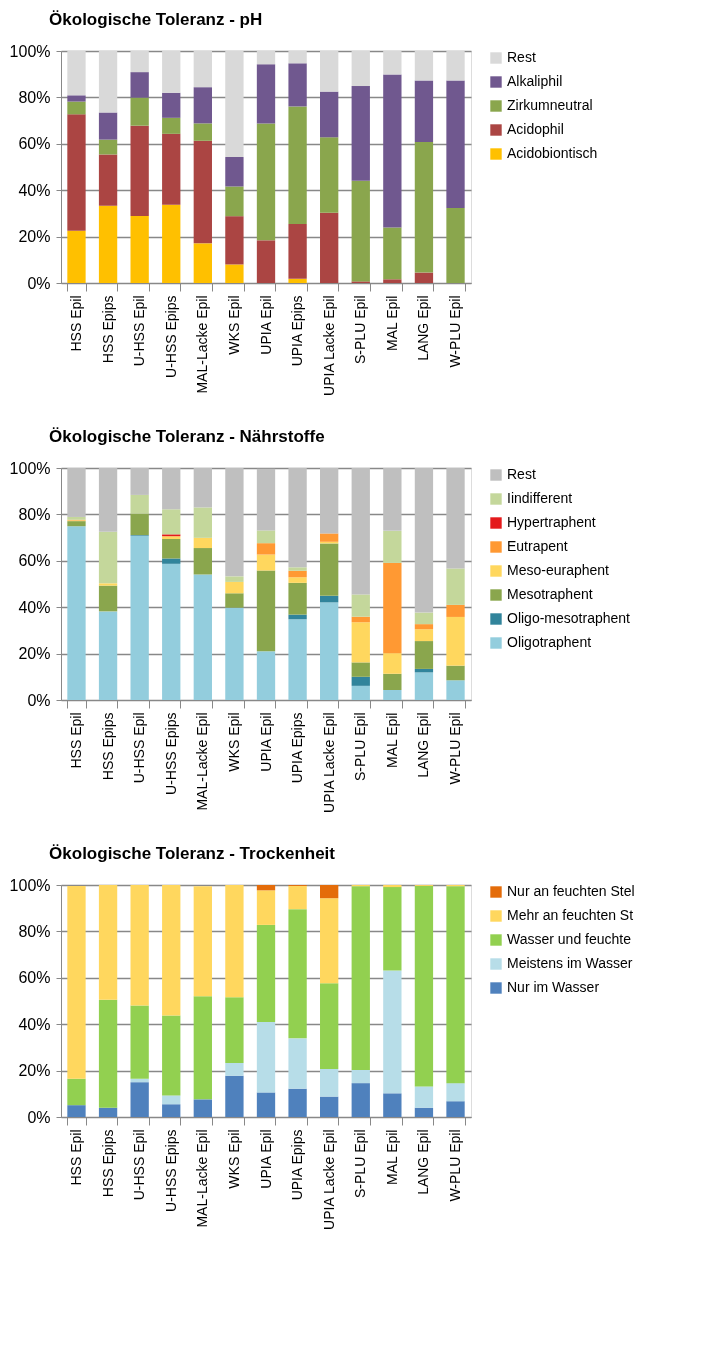 Image resolution: width=703 pixels, height=1356 pixels. I want to click on legend-label: Mehr an feuchten St, so click(570, 915).